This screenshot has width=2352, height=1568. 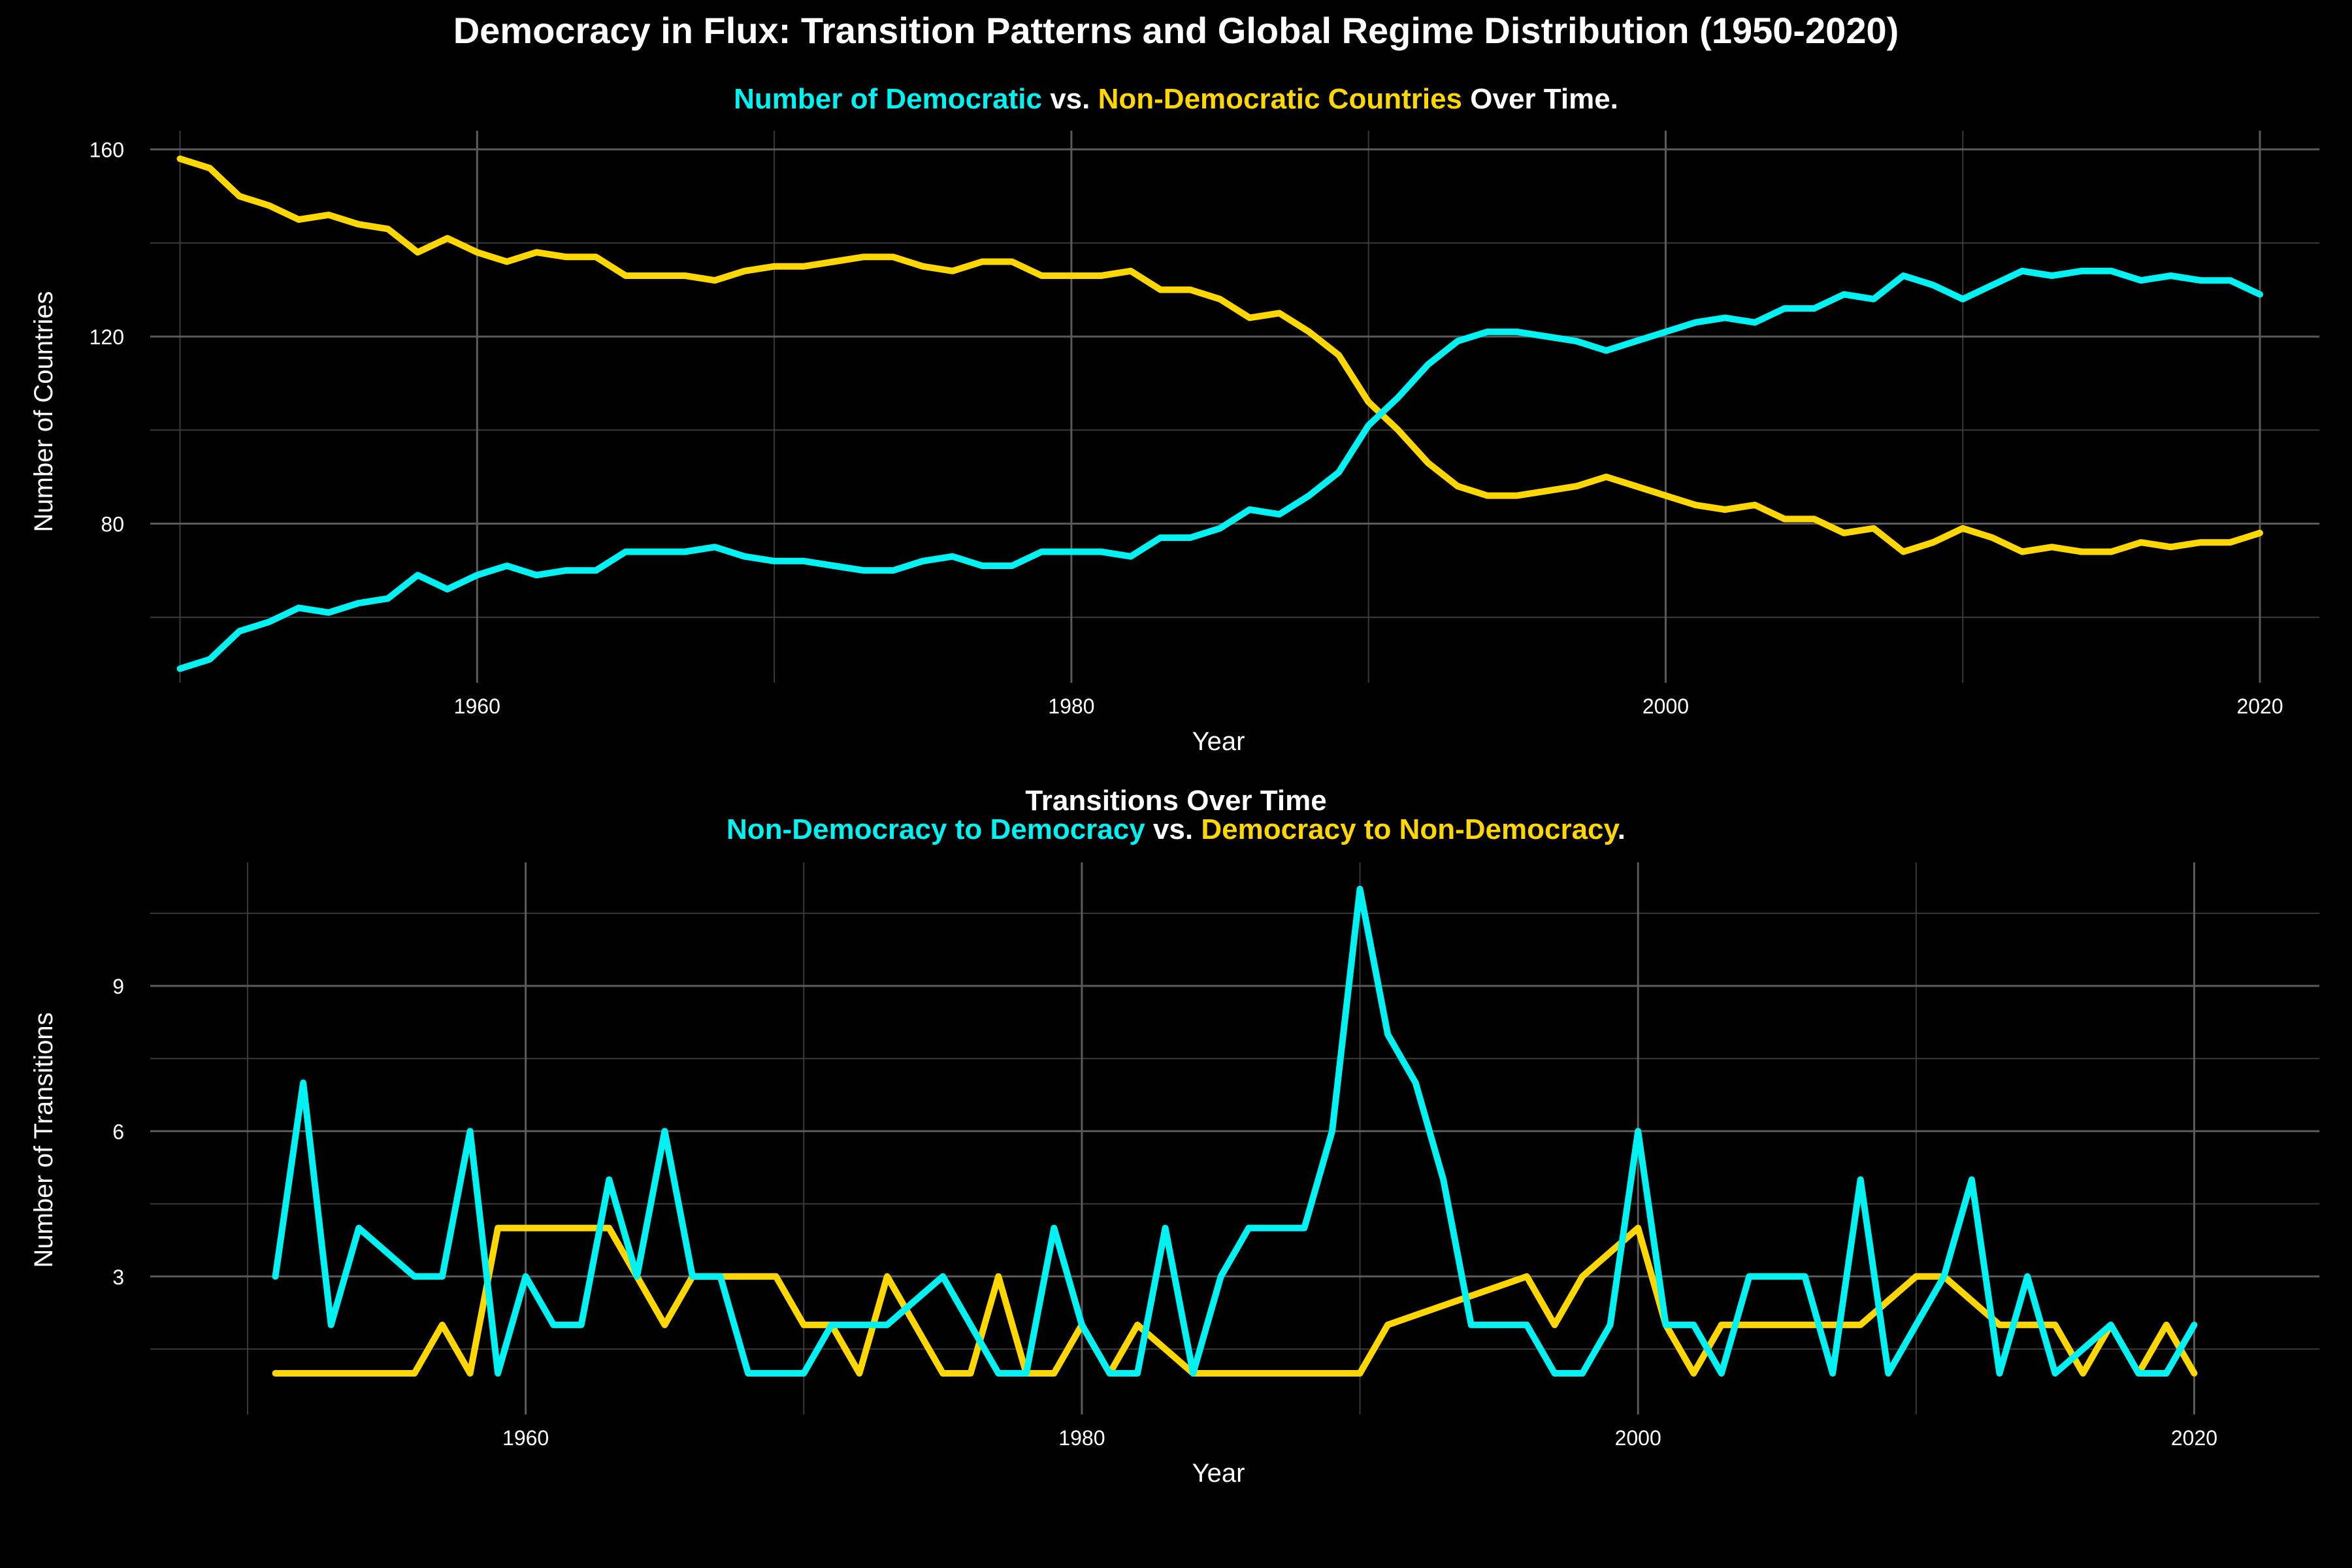 I want to click on bottom-subtitle-part-1: vs., so click(x=1173, y=829).